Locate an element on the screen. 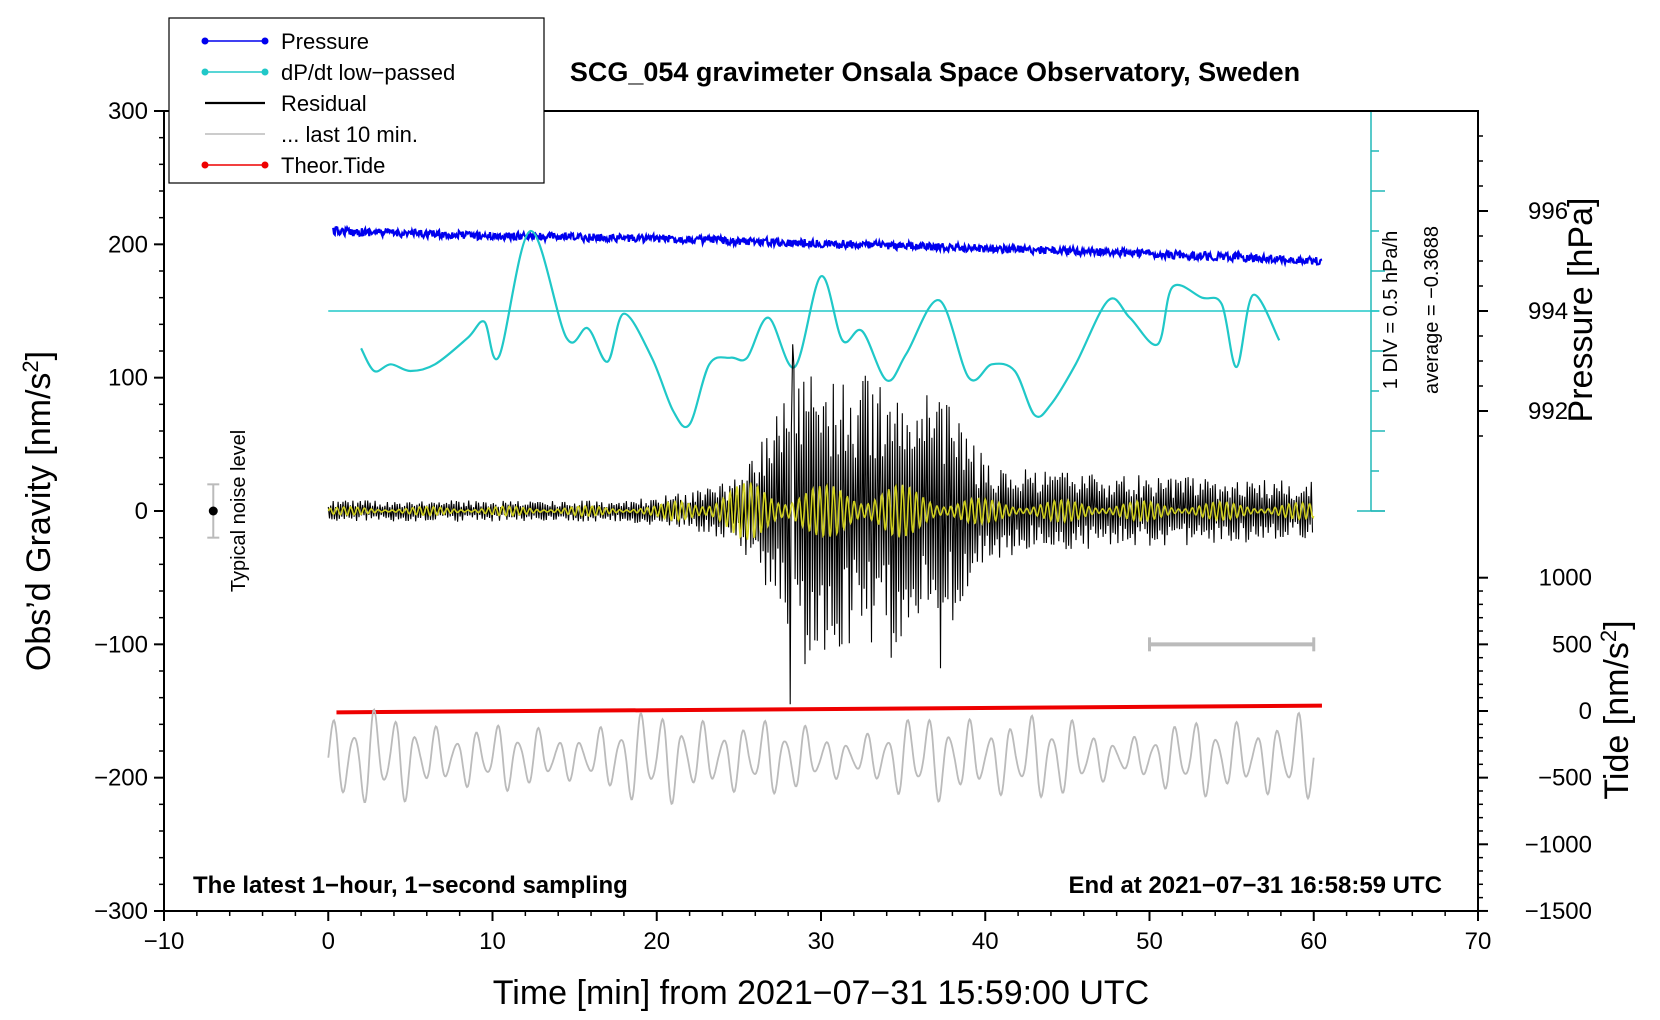 This screenshot has height=1020, width=1660. tide-tick-label: 0 is located at coordinates (1585, 711).